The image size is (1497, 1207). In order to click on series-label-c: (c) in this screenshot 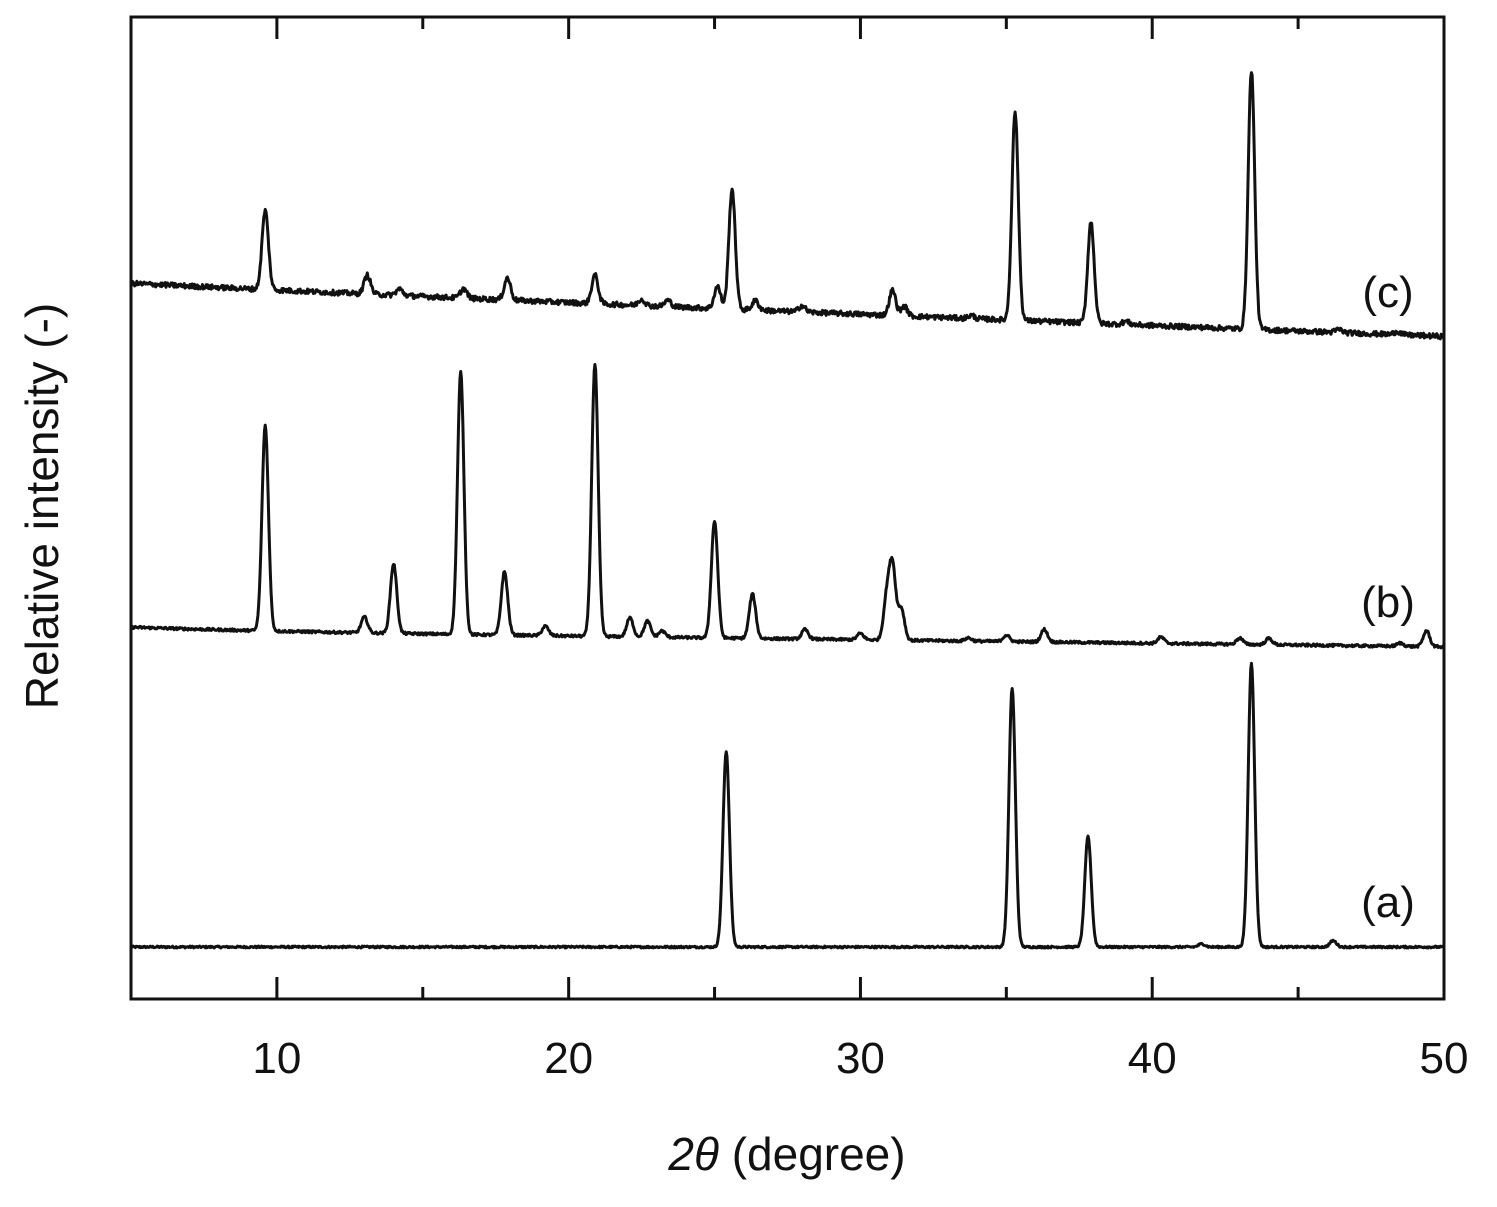, I will do `click(1387, 292)`.